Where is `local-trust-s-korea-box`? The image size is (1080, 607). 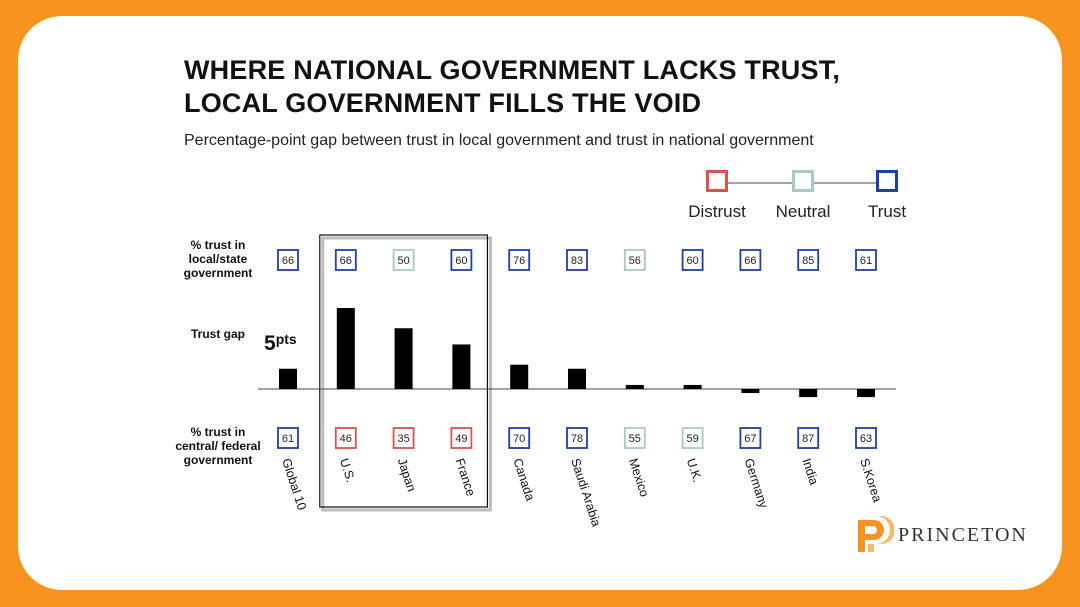
local-trust-s-korea-box is located at coordinates (866, 260).